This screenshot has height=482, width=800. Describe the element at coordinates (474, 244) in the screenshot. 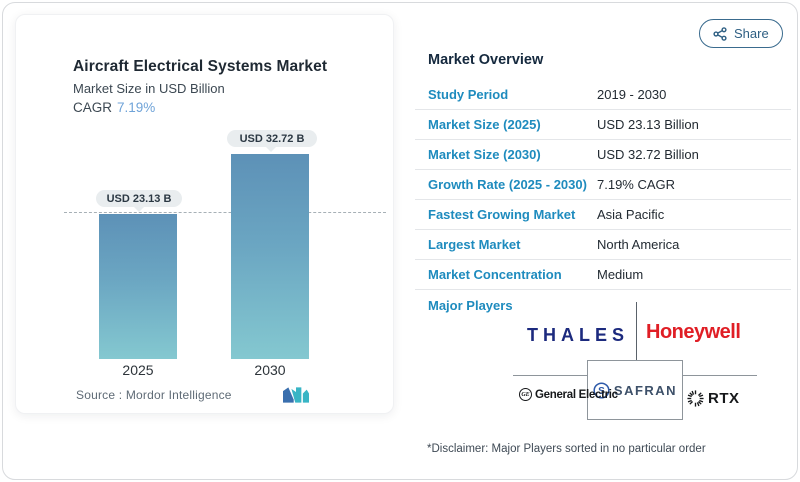

I see `row-label: Largest Market` at that location.